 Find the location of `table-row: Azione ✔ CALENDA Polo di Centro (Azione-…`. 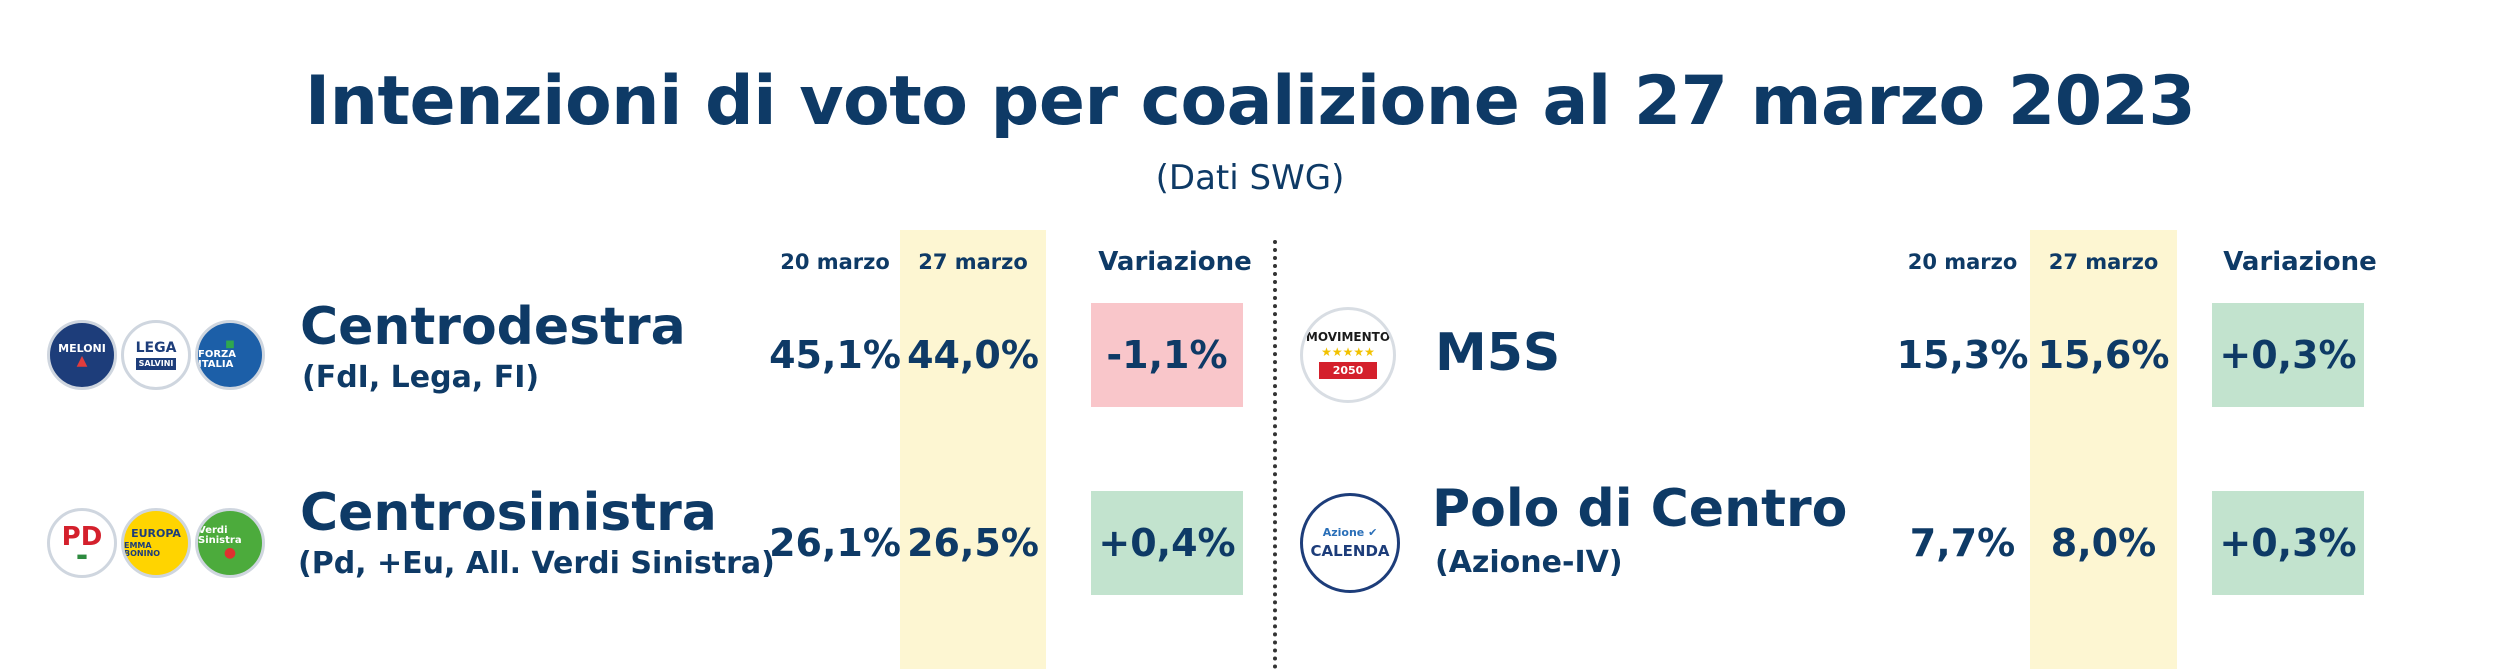

table-row: Azione ✔ CALENDA Polo di Centro (Azione-… is located at coordinates (1895, 566).